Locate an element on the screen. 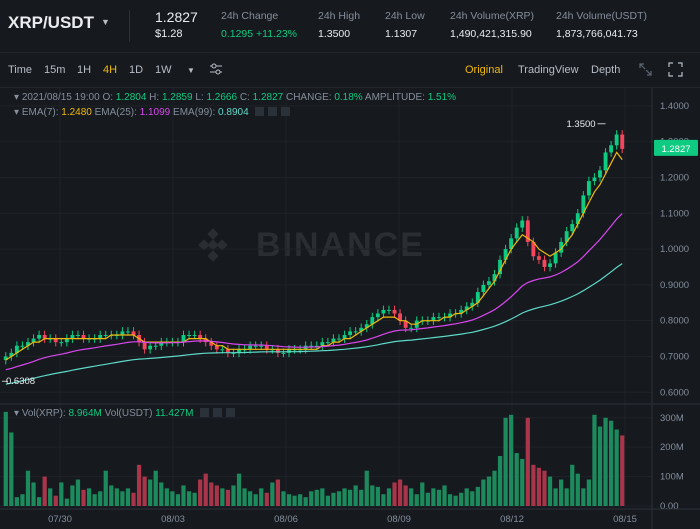  last-price: 1.2827 is located at coordinates (176, 17).